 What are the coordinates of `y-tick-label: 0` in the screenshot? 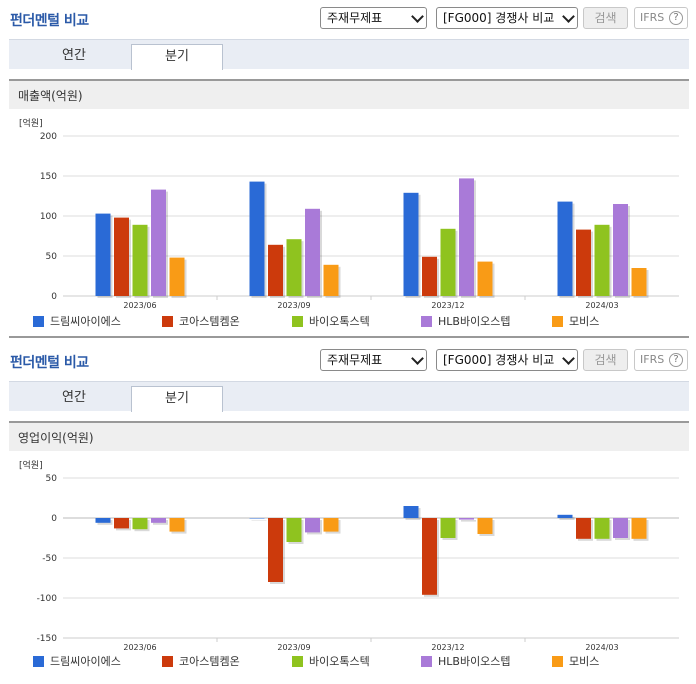 It's located at (54, 297).